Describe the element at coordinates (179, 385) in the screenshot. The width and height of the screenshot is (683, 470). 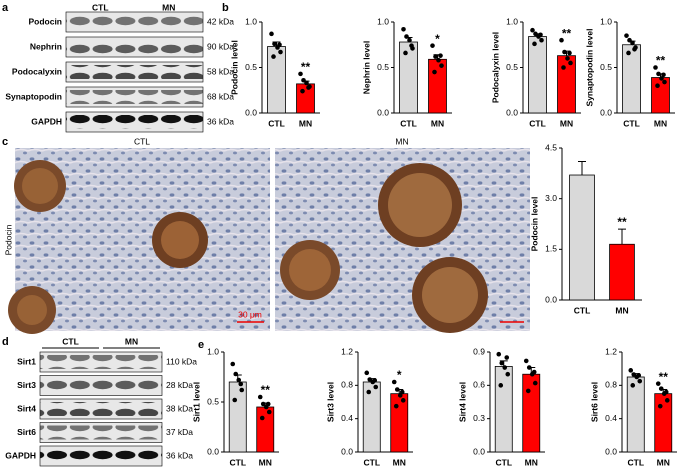
I see `blot-kda: 28 kDa` at that location.